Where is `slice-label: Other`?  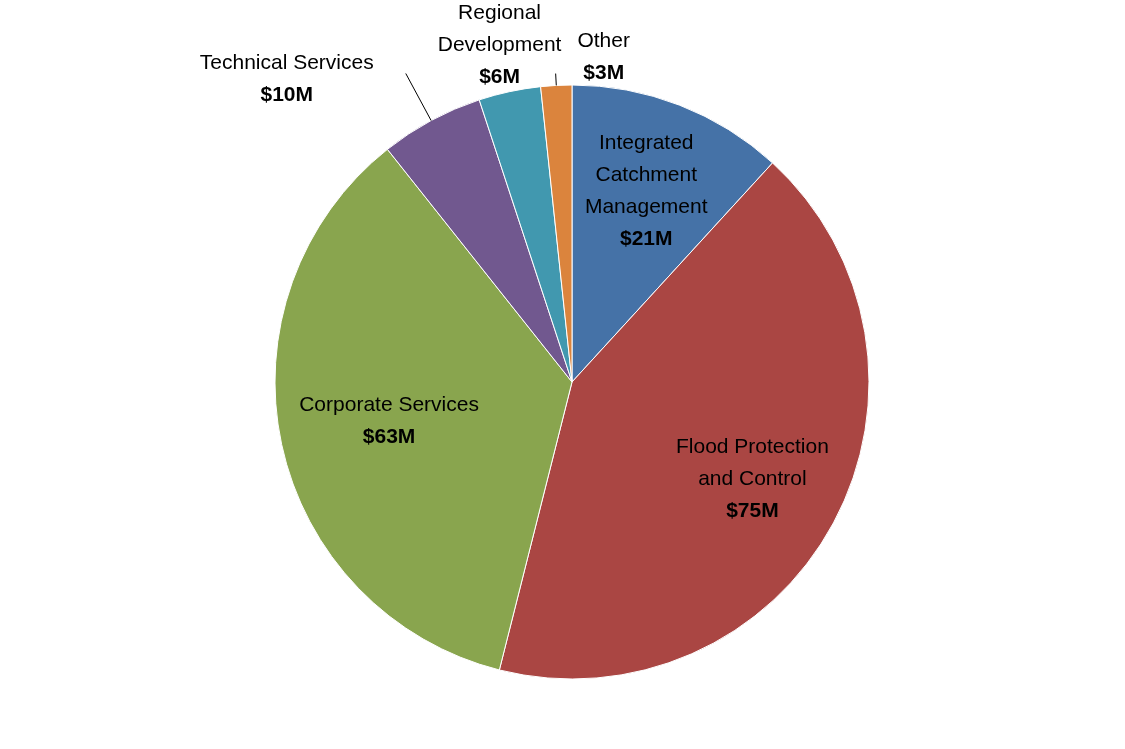 slice-label: Other is located at coordinates (603, 39).